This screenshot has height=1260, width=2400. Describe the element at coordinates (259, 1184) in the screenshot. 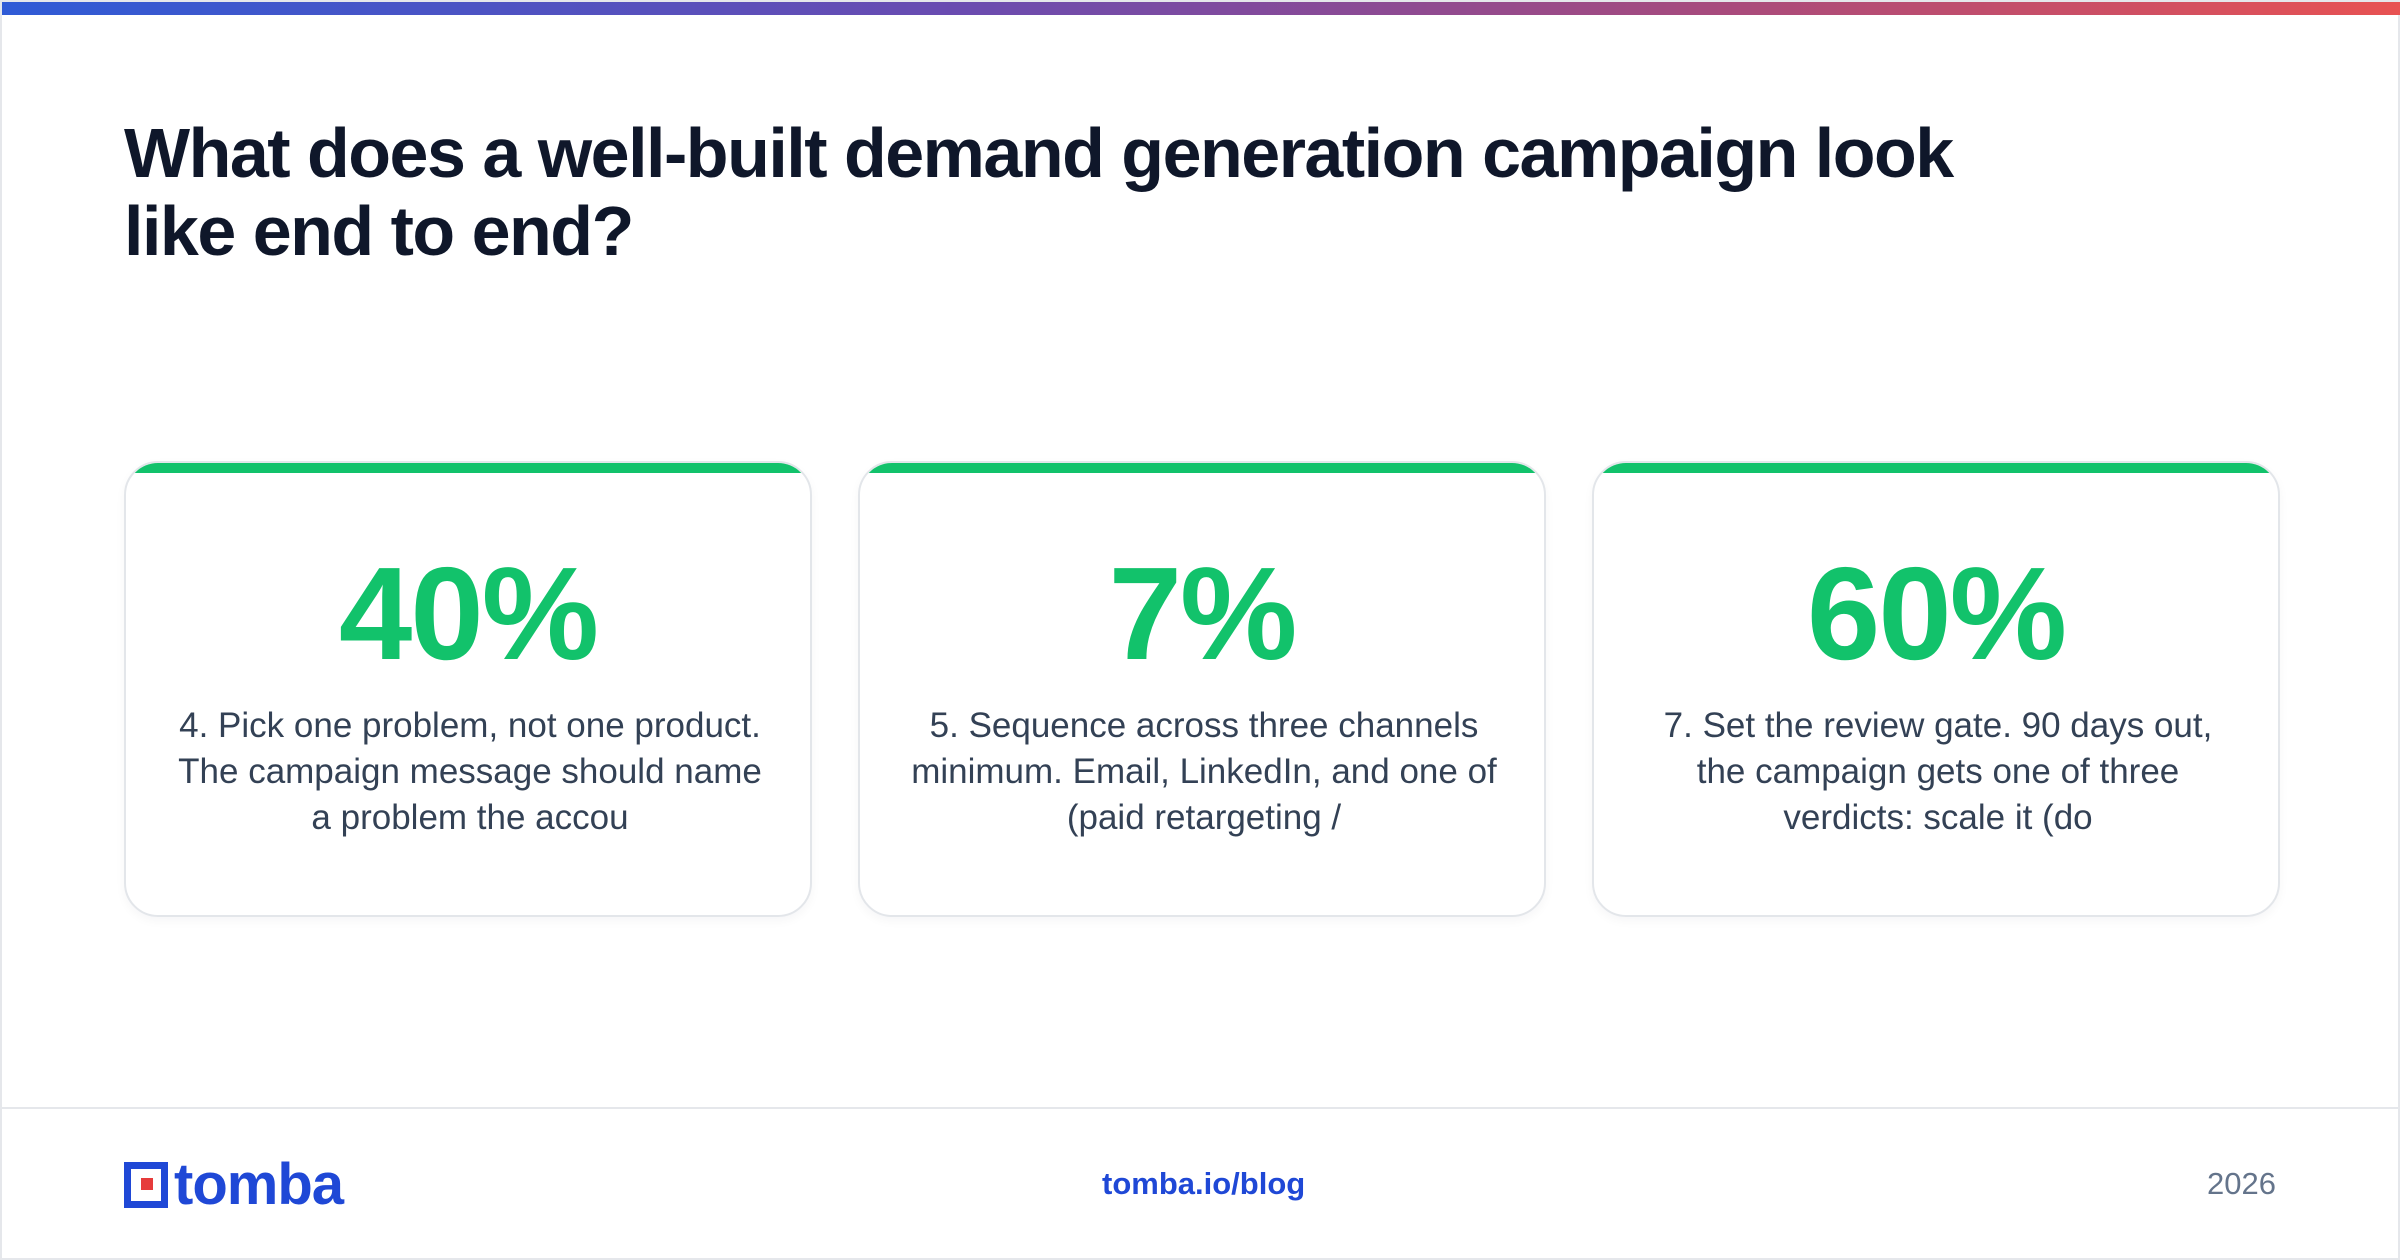

I see `logo-wordmark: tomba` at that location.